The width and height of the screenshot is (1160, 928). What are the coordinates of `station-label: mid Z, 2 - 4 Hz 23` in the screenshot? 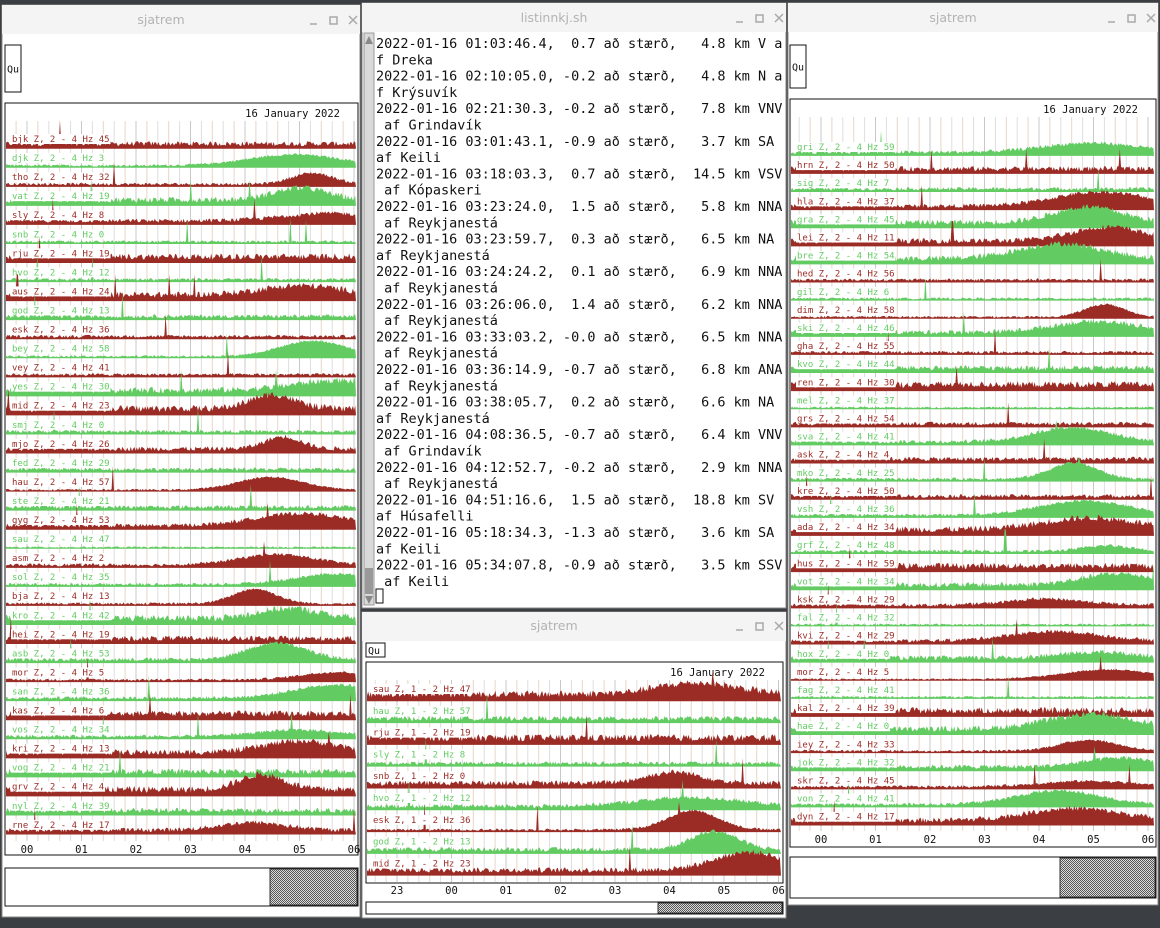 It's located at (61, 407).